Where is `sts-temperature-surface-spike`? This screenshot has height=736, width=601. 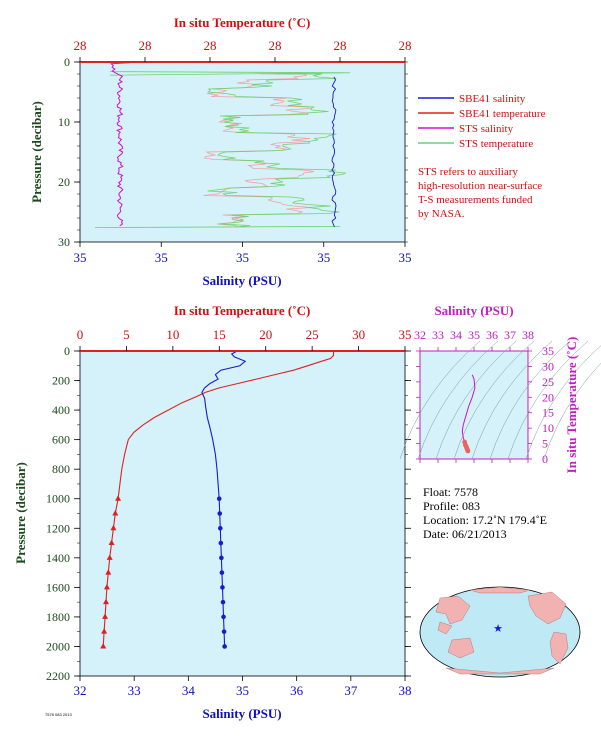 sts-temperature-surface-spike is located at coordinates (230, 73).